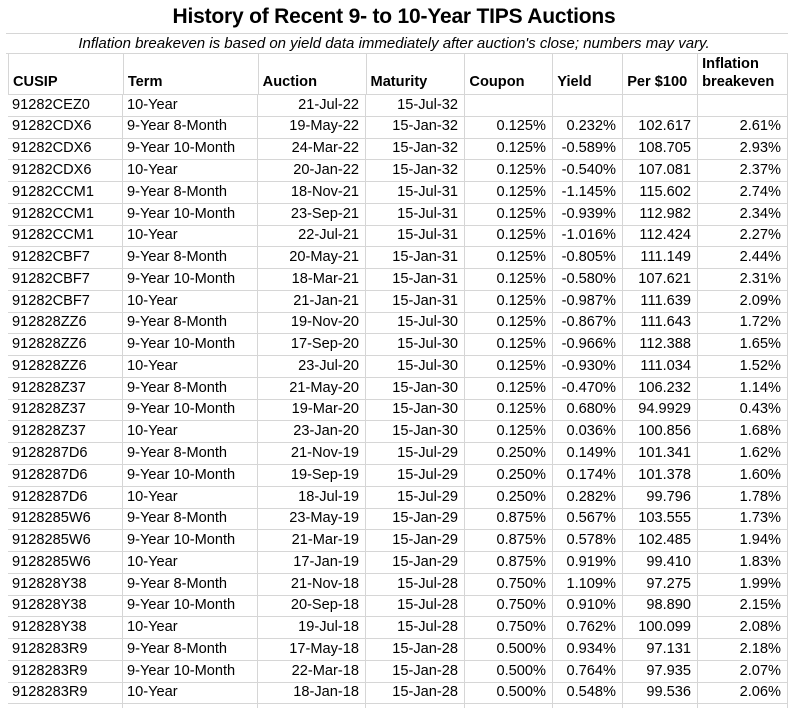  Describe the element at coordinates (743, 149) in the screenshot. I see `table-cell: 2.93%` at that location.